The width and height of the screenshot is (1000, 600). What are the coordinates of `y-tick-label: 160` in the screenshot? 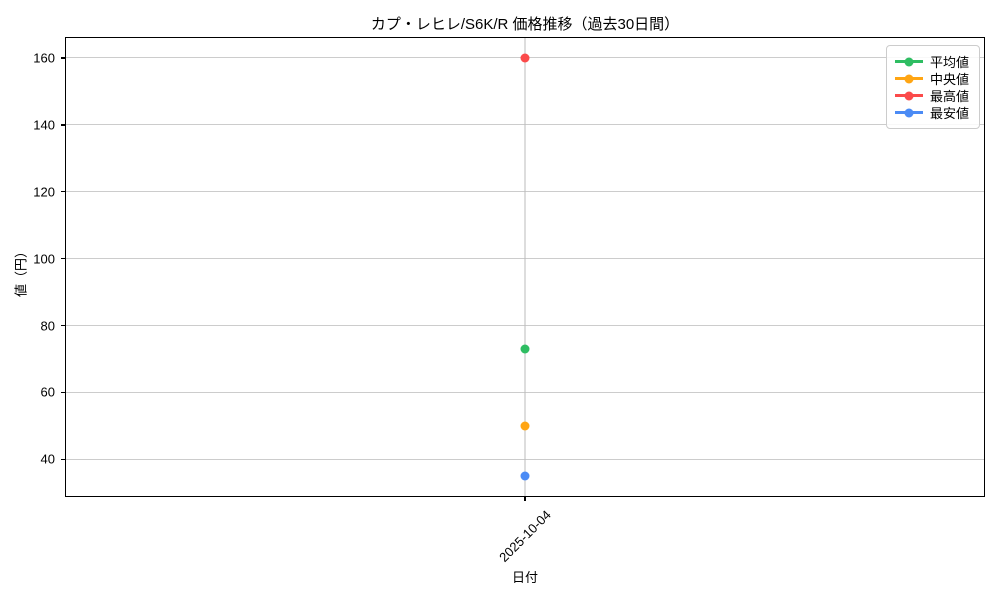 It's located at (44, 58).